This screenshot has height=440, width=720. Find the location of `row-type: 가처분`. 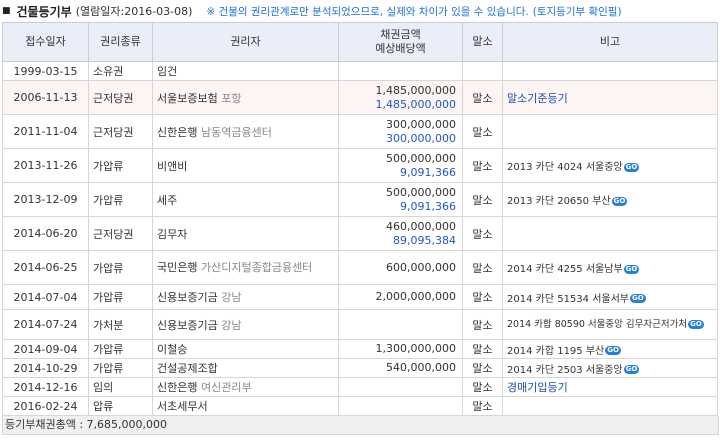

row-type: 가처분 is located at coordinates (120, 324).